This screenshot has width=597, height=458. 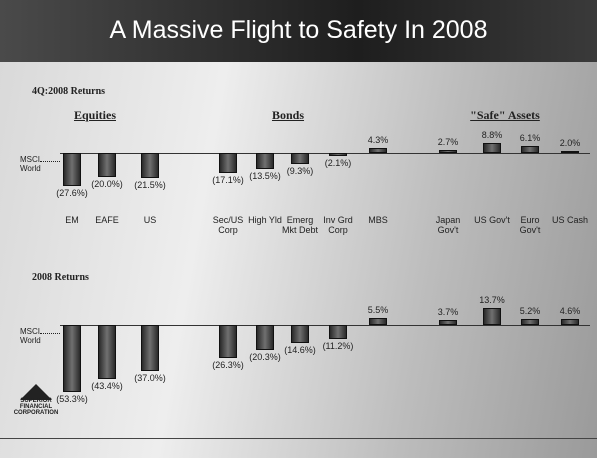 What do you see at coordinates (150, 220) in the screenshot?
I see `category-label: US` at bounding box center [150, 220].